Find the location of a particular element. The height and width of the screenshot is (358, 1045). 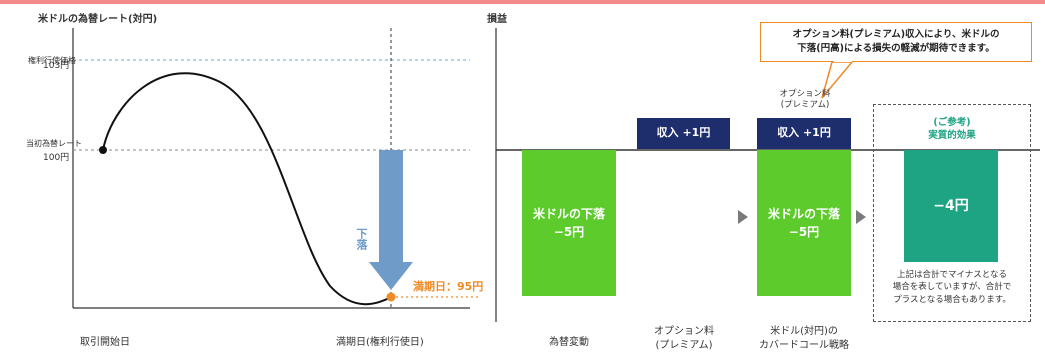

initial-rate-label: 当初為替レート is located at coordinates (54, 143).